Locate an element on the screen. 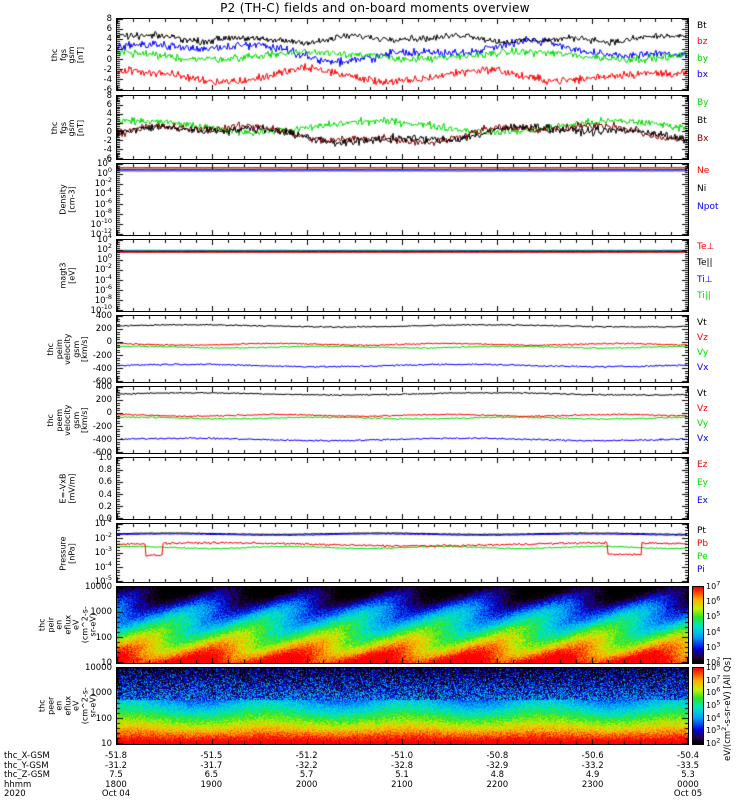 Image resolution: width=750 pixels, height=800 pixels. plot-canvas-magt3 is located at coordinates (402, 275).